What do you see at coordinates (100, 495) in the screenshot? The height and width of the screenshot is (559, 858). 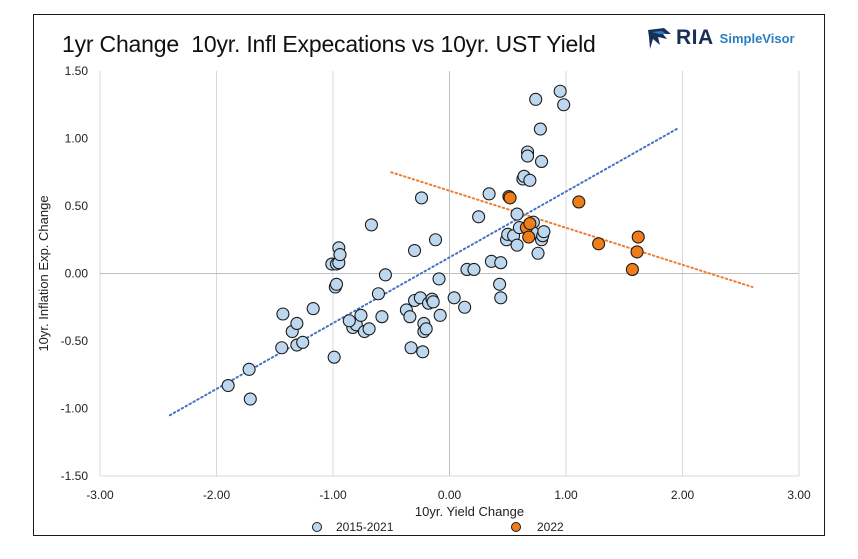 I see `x-tick-label: -3.00` at bounding box center [100, 495].